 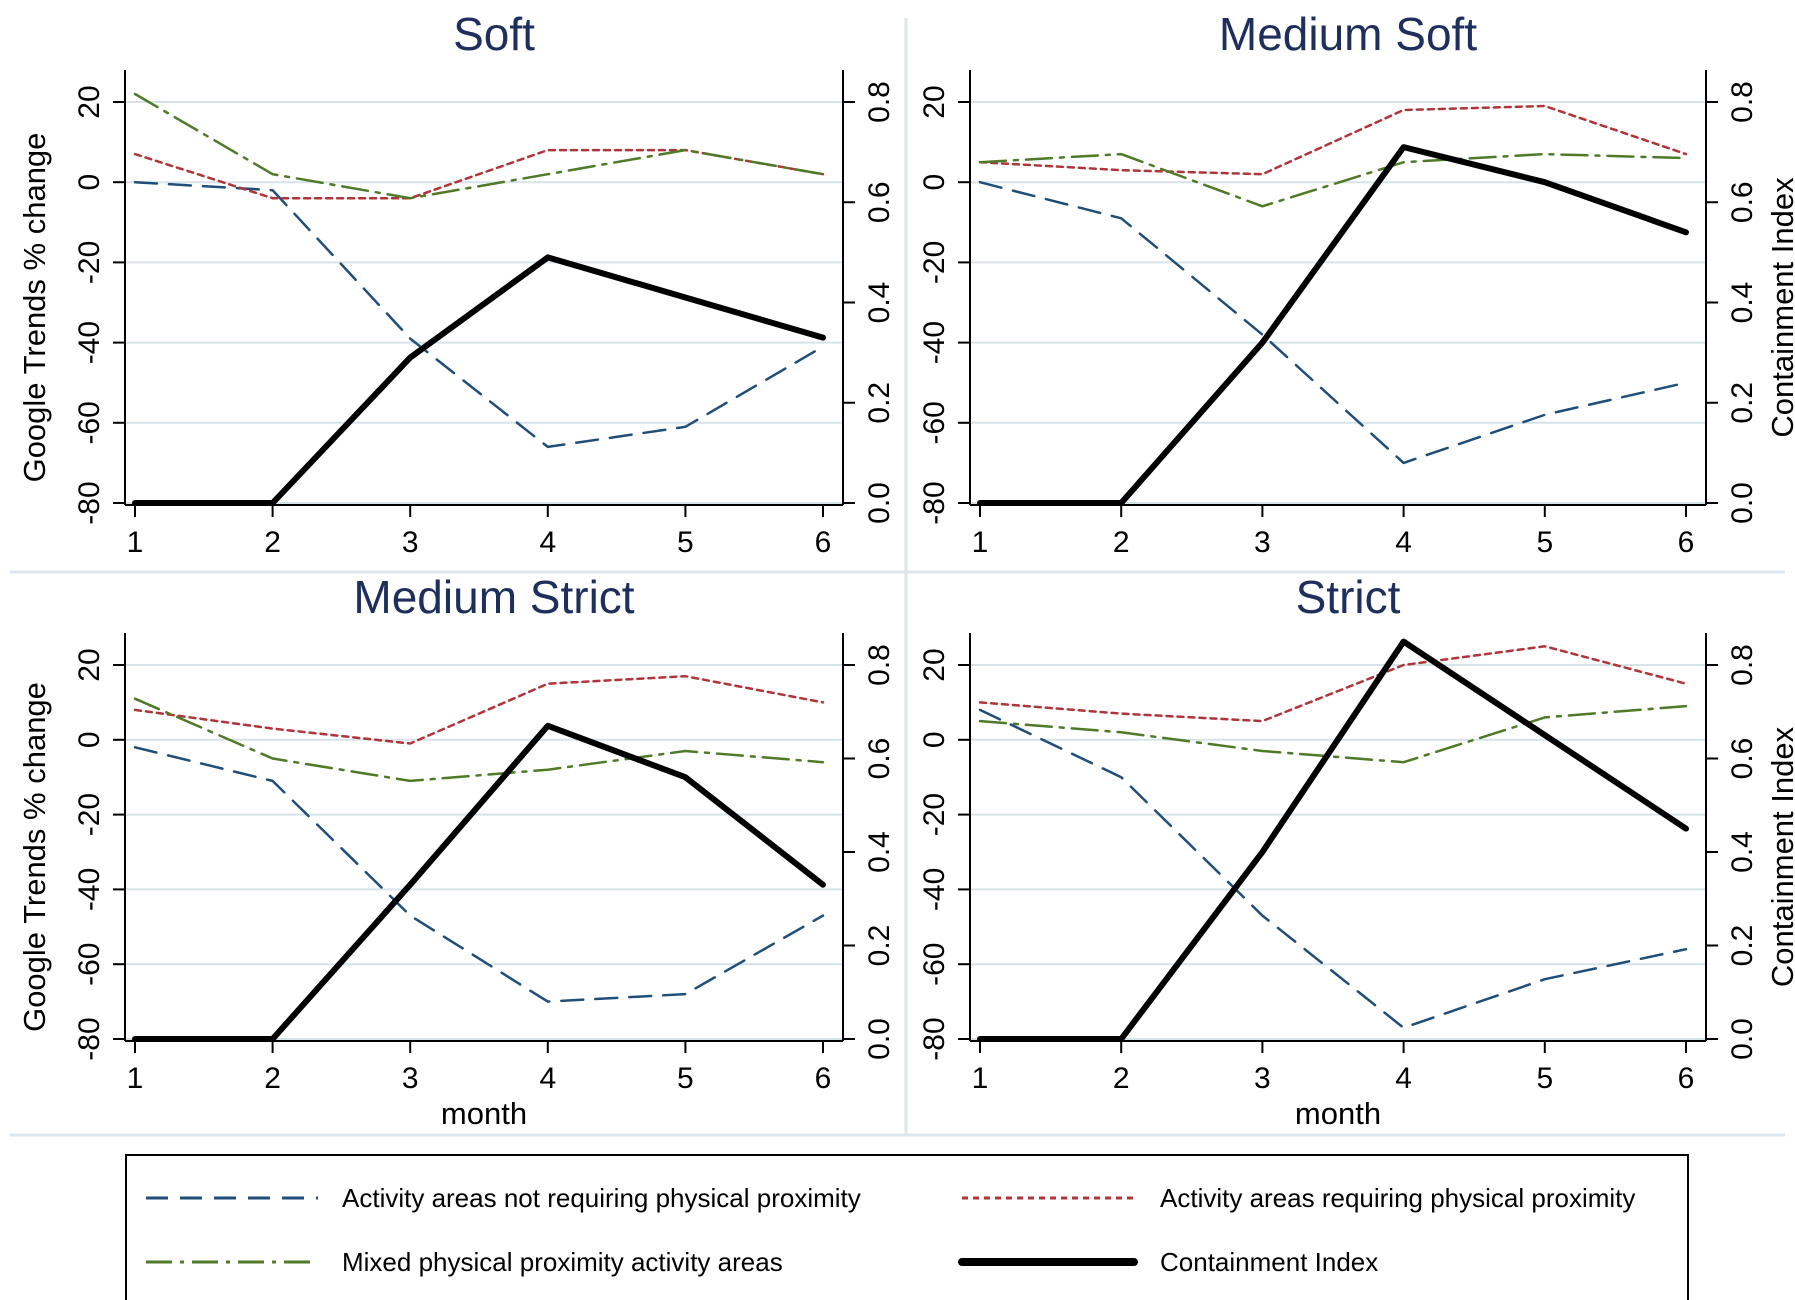 What do you see at coordinates (1348, 597) in the screenshot?
I see `panel-title: Strict` at bounding box center [1348, 597].